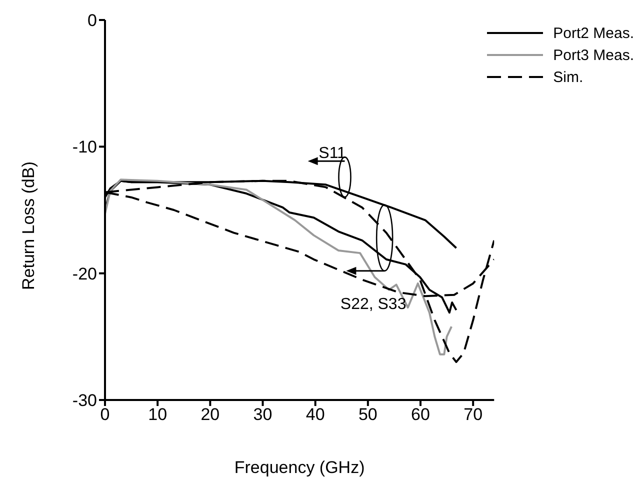 This screenshot has width=644, height=483. Describe the element at coordinates (84, 147) in the screenshot. I see `y-tick-label: -10` at that location.